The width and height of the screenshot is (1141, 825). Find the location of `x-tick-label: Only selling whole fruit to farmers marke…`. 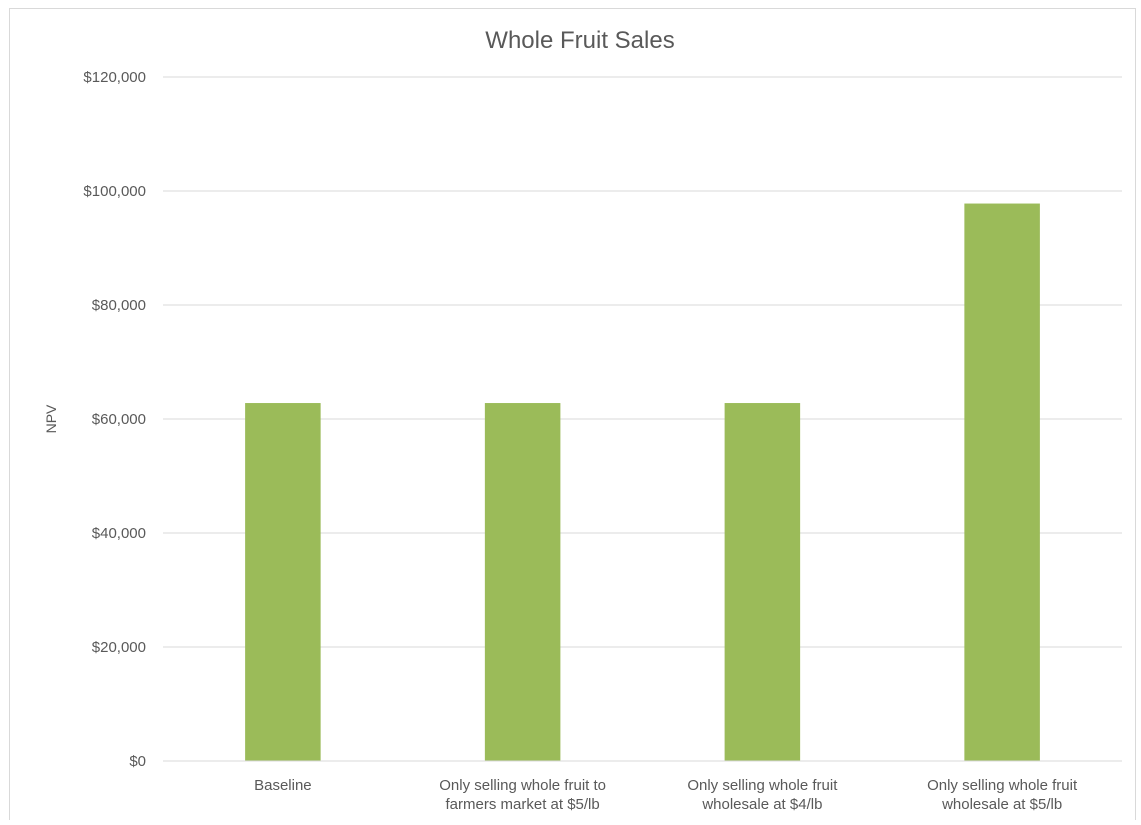

x-tick-label: Only selling whole fruit to farmers marke… is located at coordinates (522, 795).